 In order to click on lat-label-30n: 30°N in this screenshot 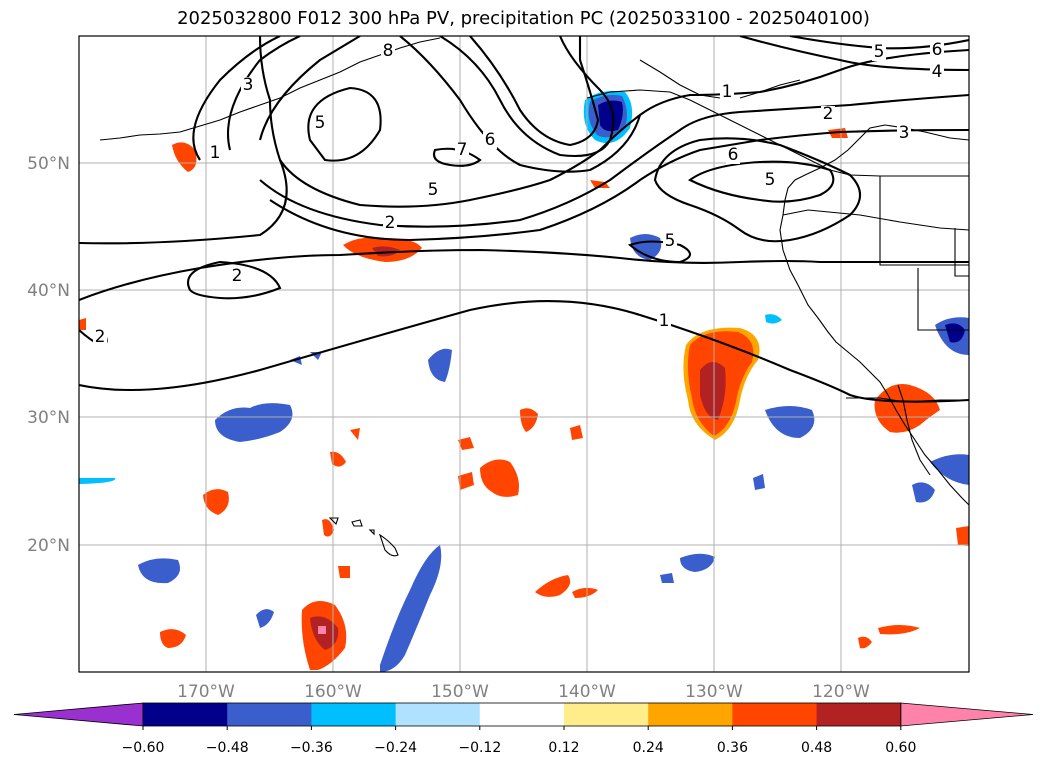, I will do `click(48, 418)`.